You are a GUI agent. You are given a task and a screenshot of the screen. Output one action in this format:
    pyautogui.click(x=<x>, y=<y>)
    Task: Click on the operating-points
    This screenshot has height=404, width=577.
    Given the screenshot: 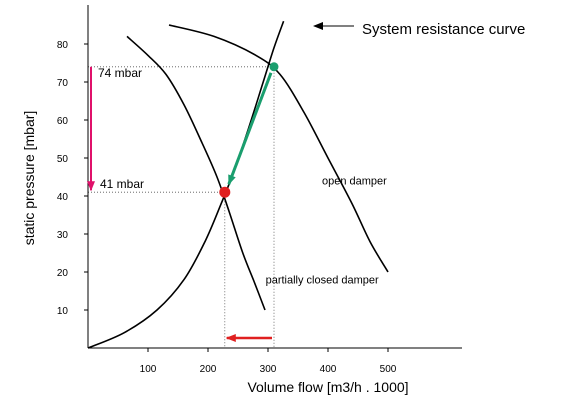 What is the action you would take?
    pyautogui.click(x=249, y=130)
    